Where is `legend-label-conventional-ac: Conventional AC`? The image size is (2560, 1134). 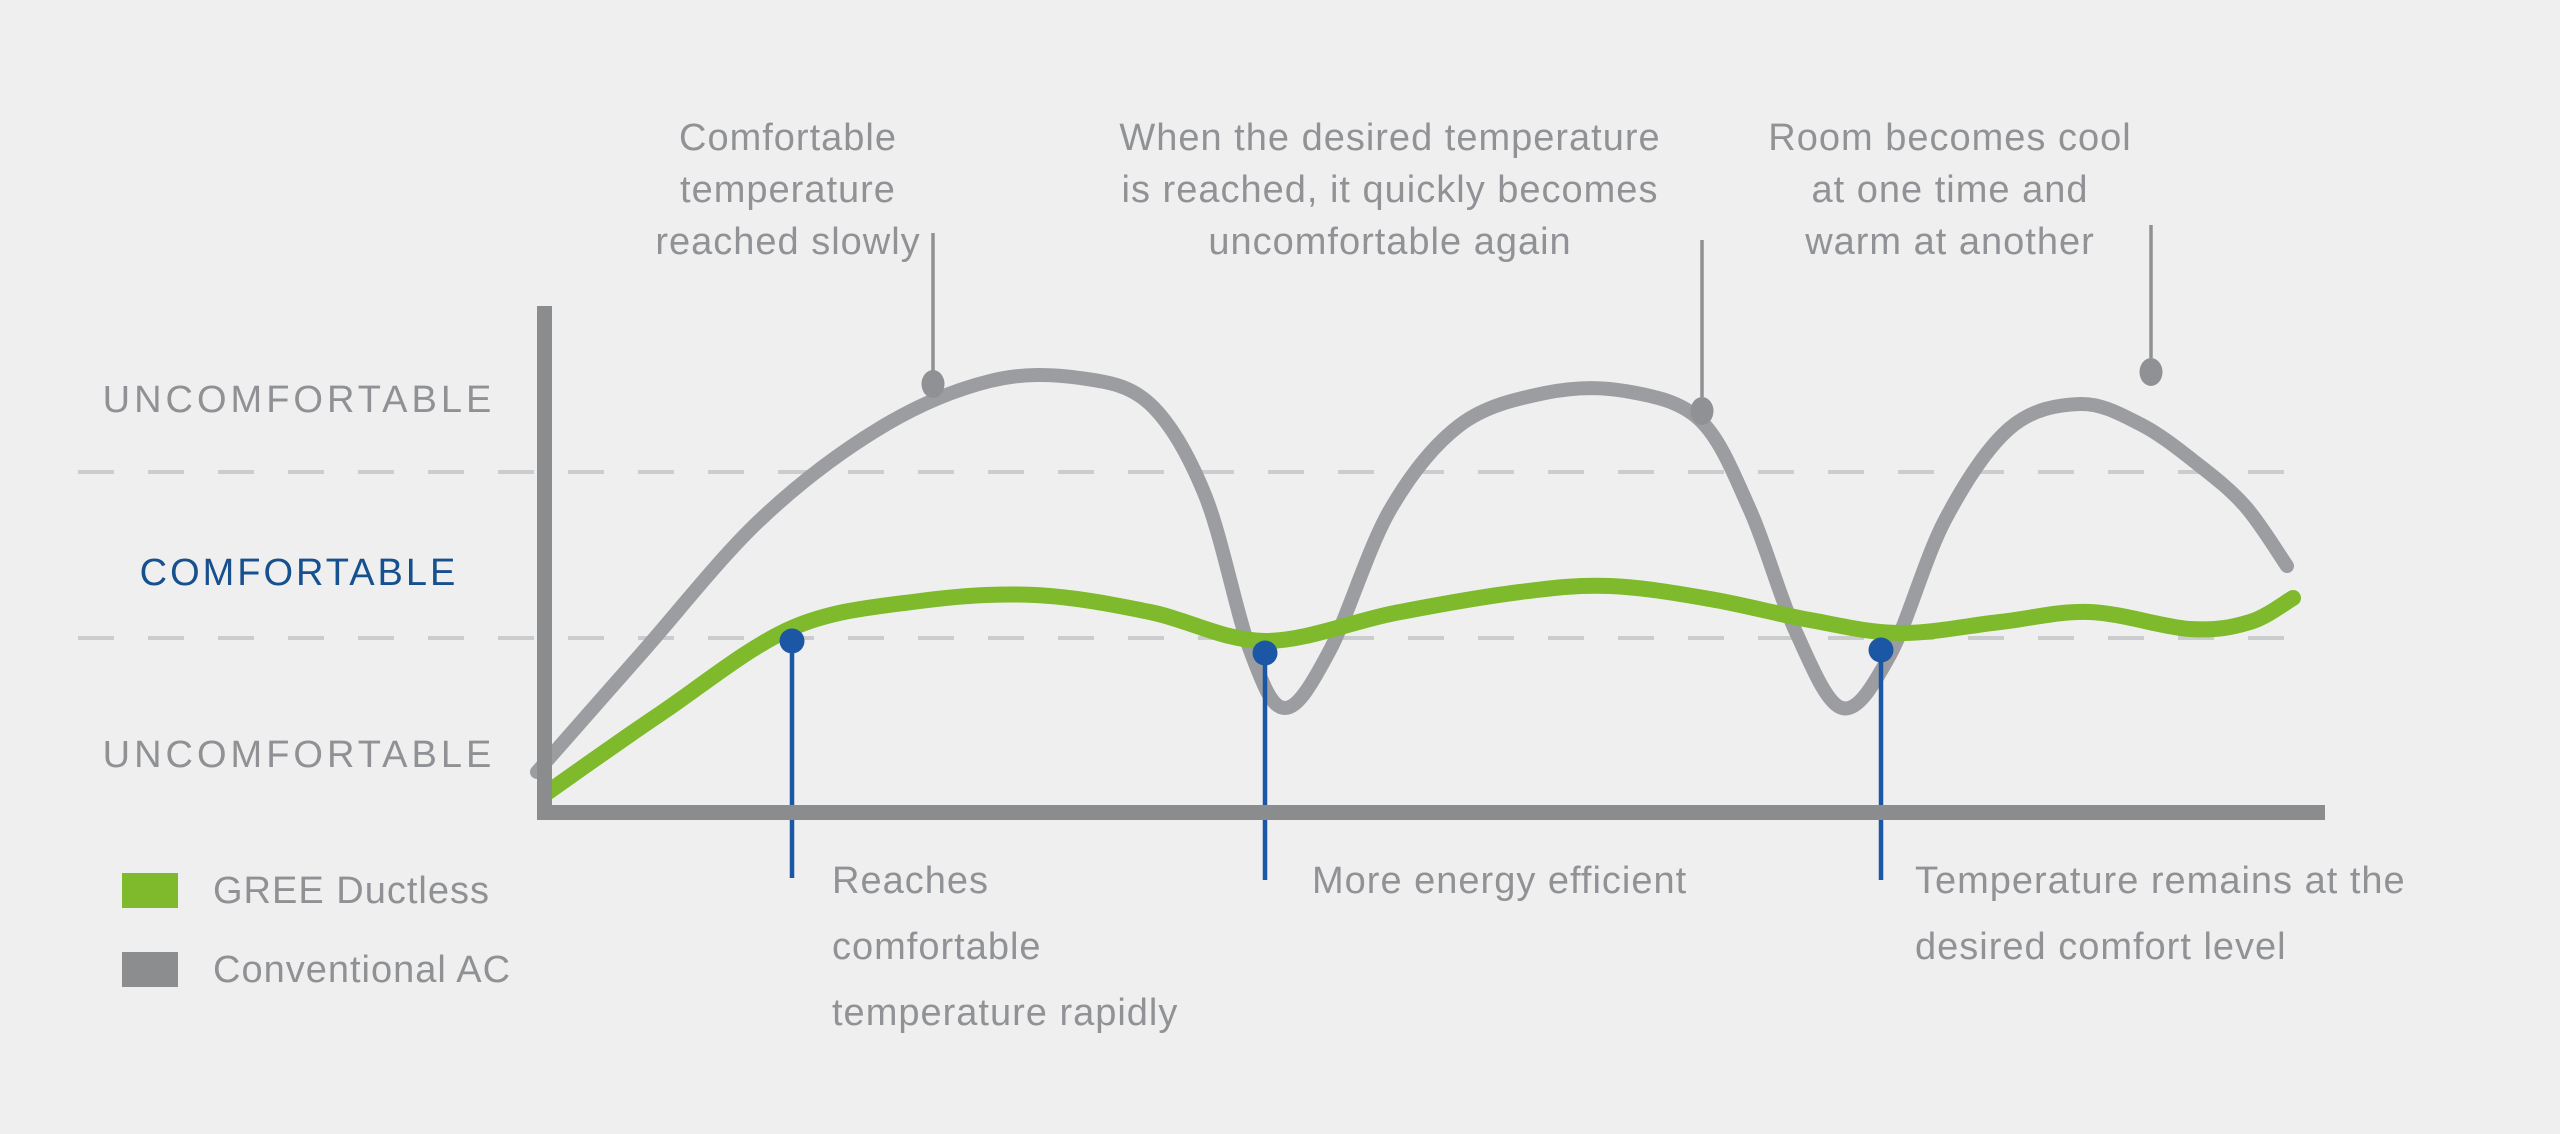 legend-label-conventional-ac: Conventional AC is located at coordinates (362, 970).